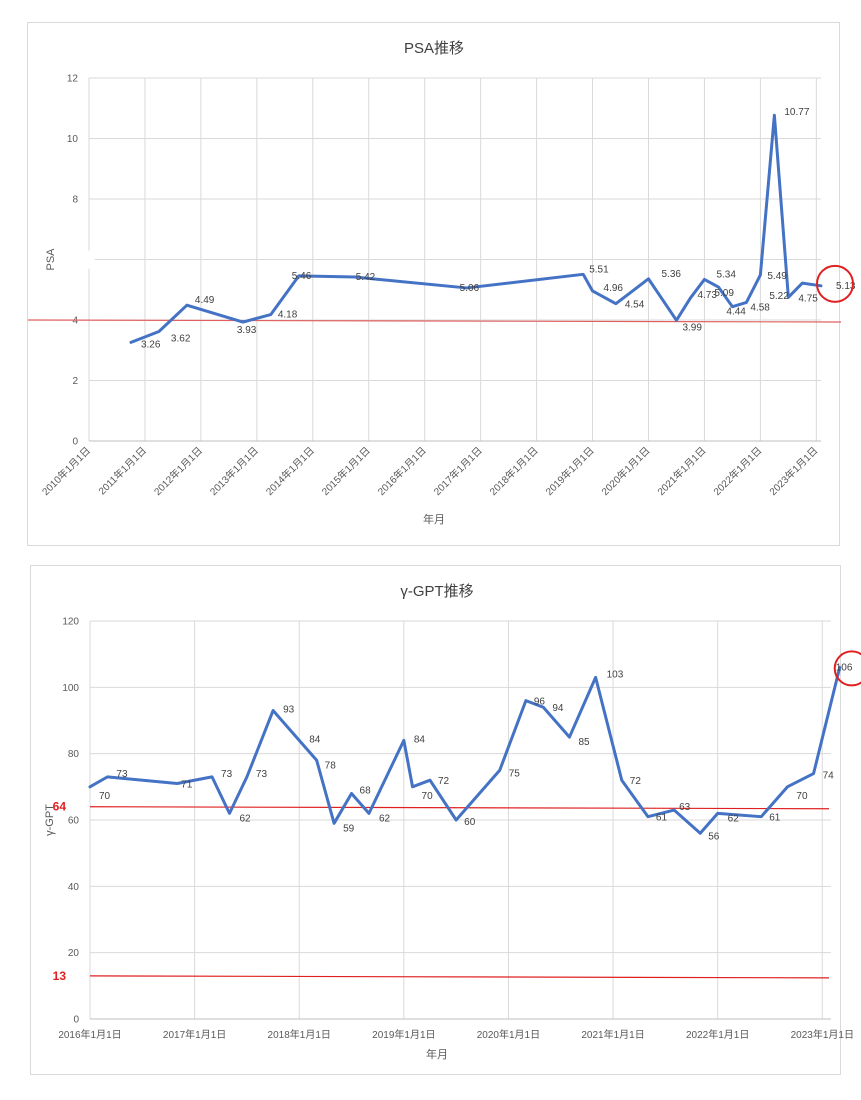  Describe the element at coordinates (60, 807) in the screenshot. I see `ggt-reference-label: 64` at that location.